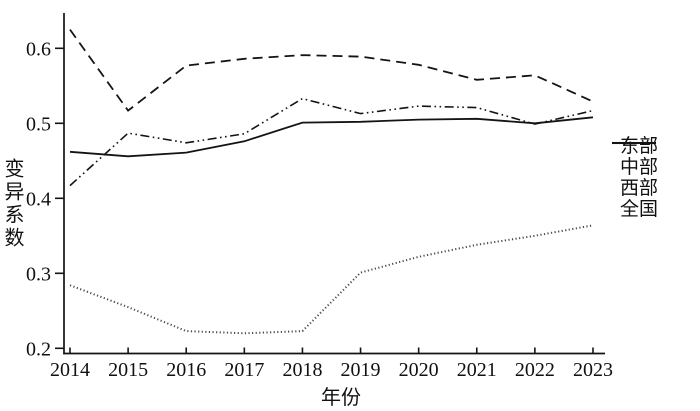 This screenshot has width=700, height=411. What do you see at coordinates (639, 209) in the screenshot?
I see `legend-label-national: 全国` at bounding box center [639, 209].